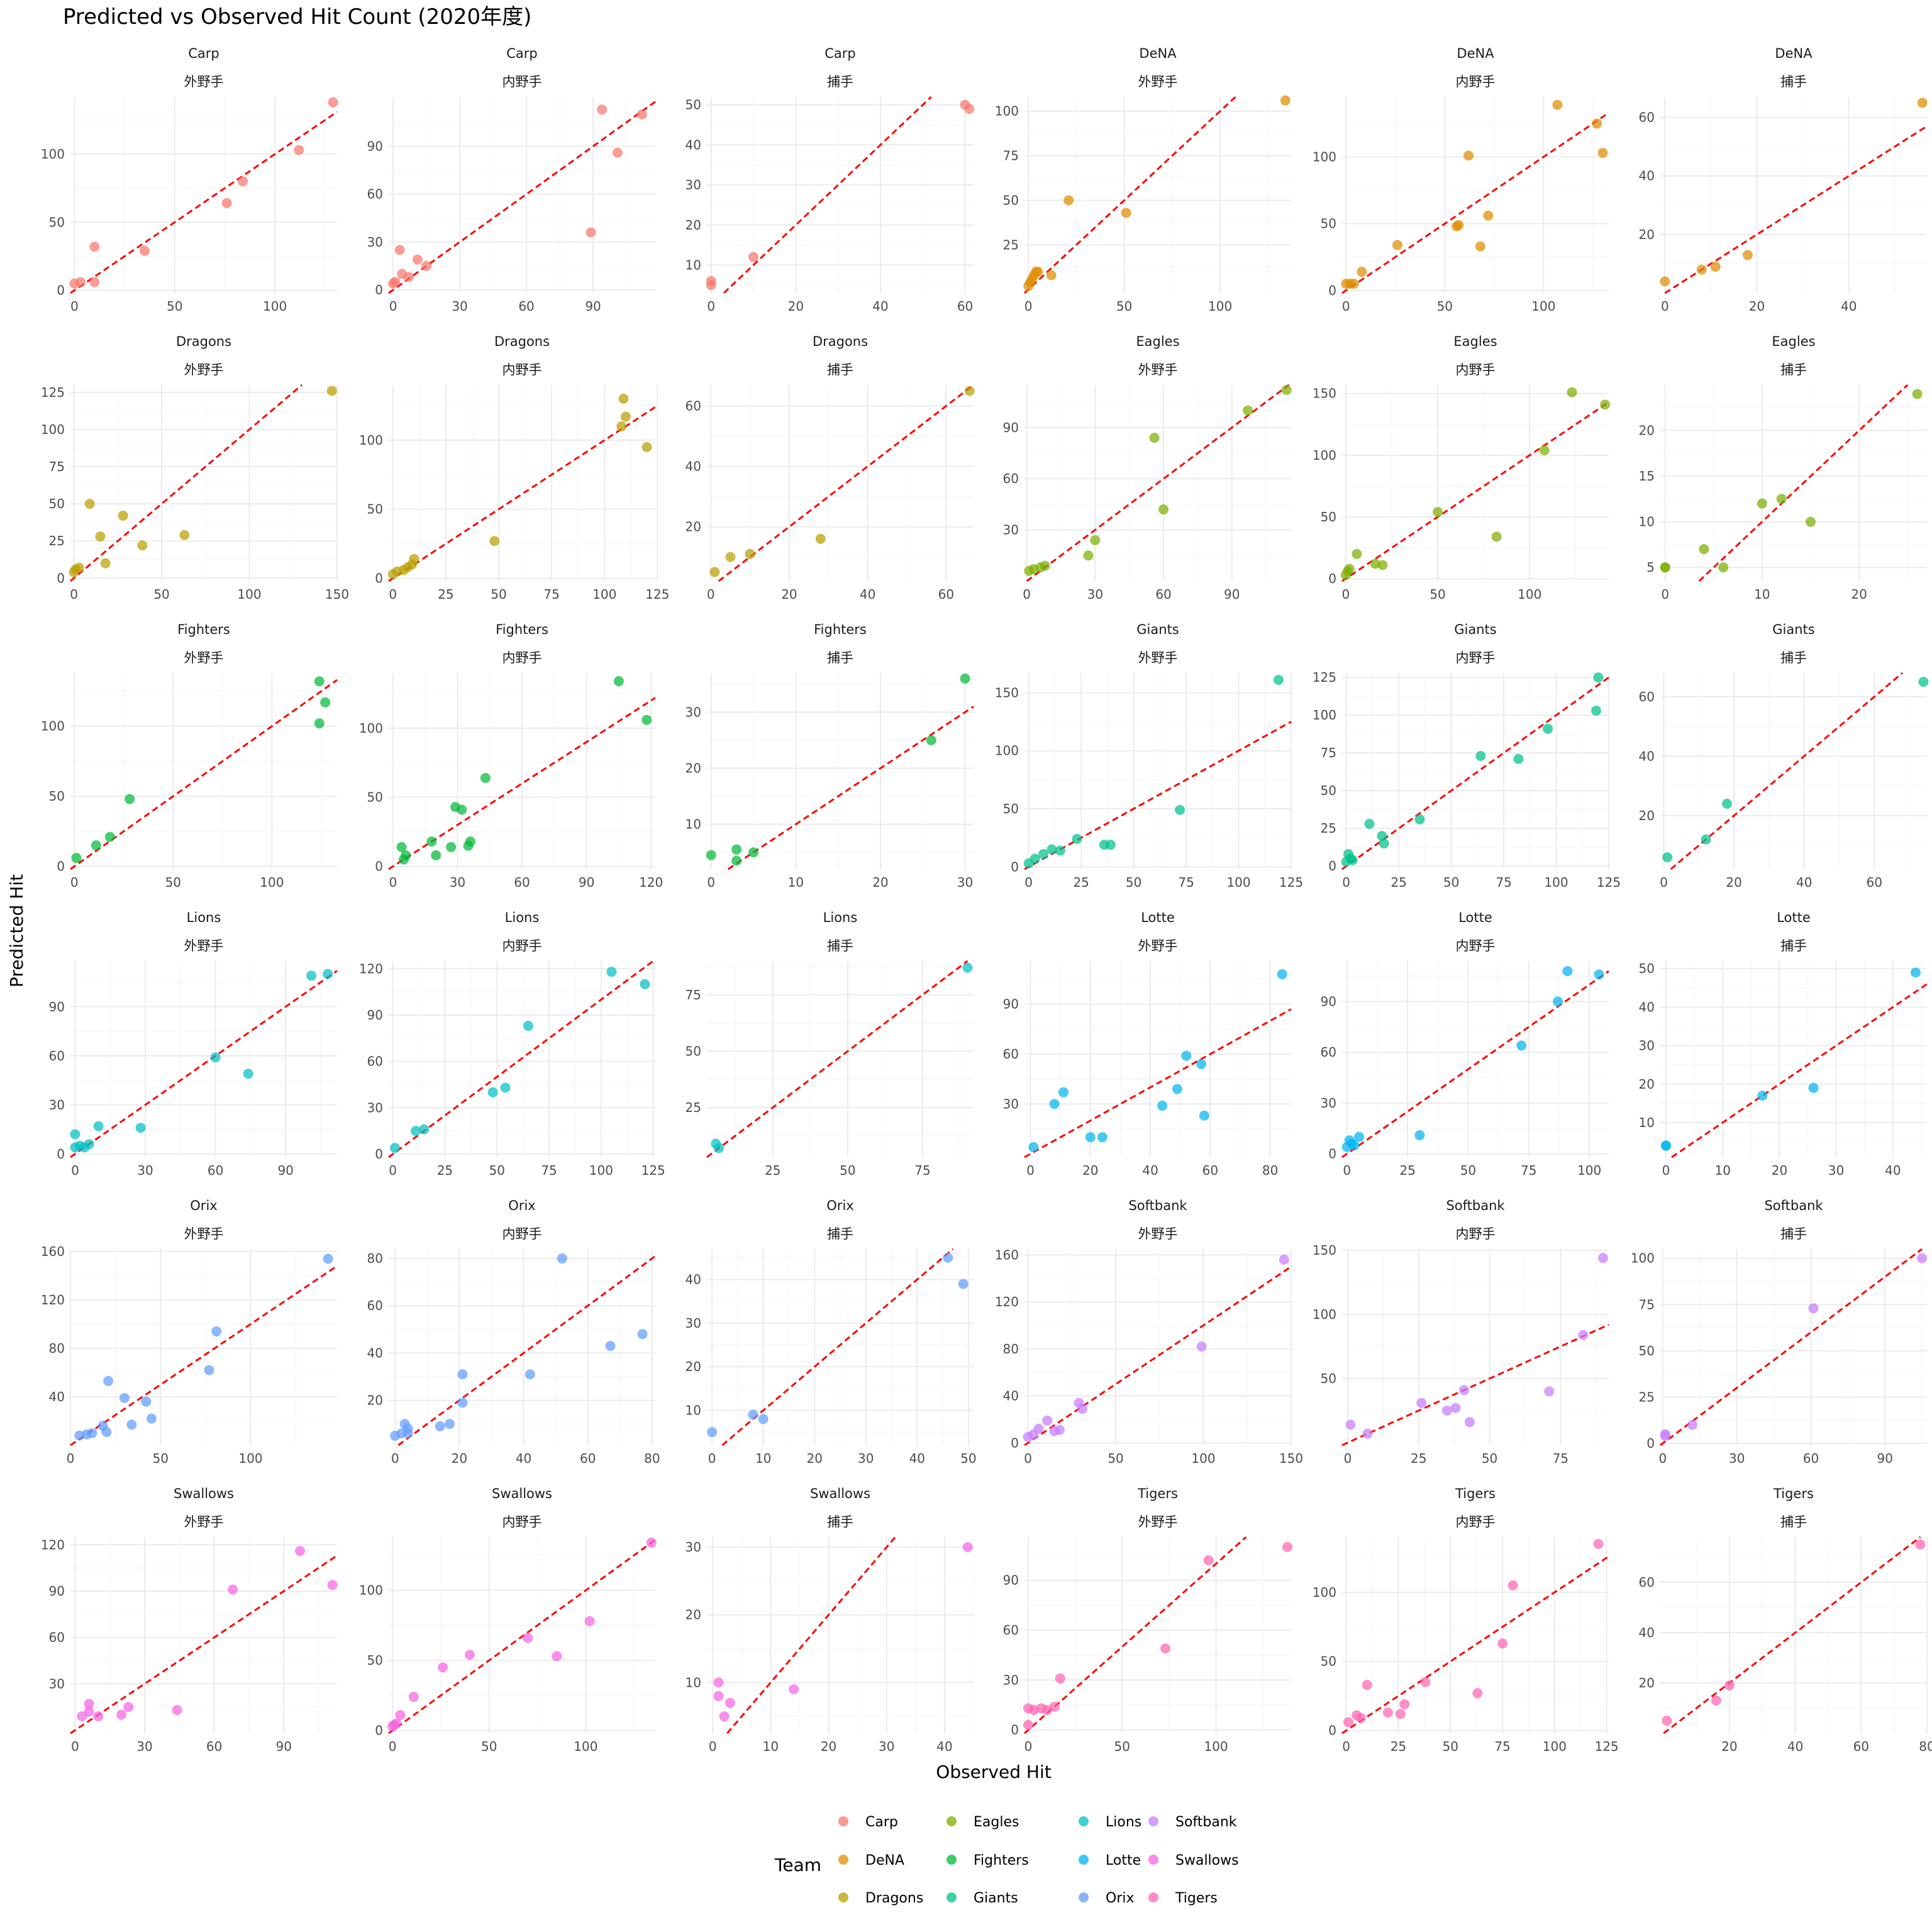 This screenshot has height=1932, width=1932. I want to click on x-tick-label: 75, so click(549, 1170).